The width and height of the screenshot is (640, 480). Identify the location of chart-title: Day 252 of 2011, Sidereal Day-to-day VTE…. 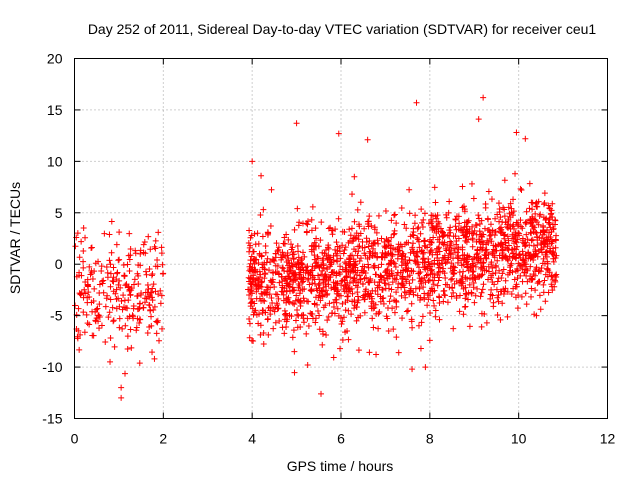
(342, 29).